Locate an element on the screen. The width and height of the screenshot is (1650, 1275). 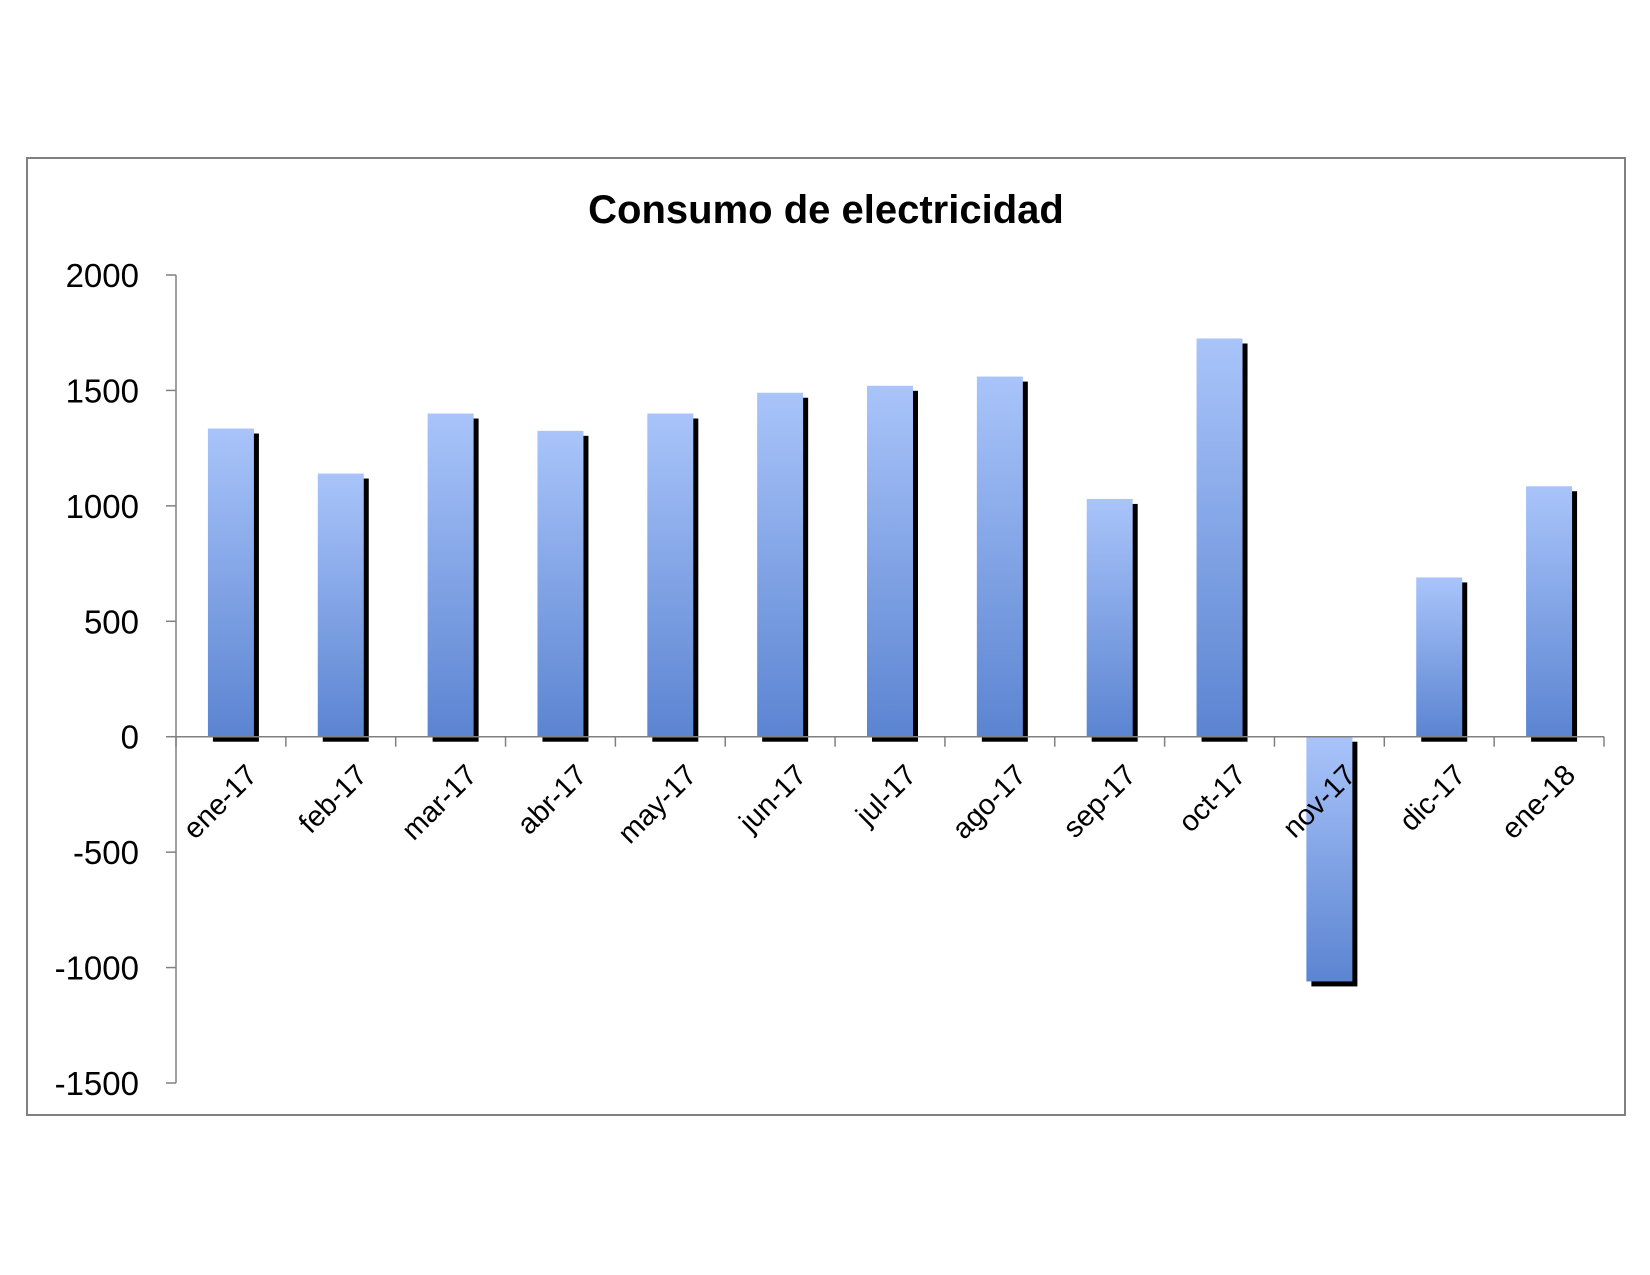
y-tick-label: 2000 is located at coordinates (102, 275).